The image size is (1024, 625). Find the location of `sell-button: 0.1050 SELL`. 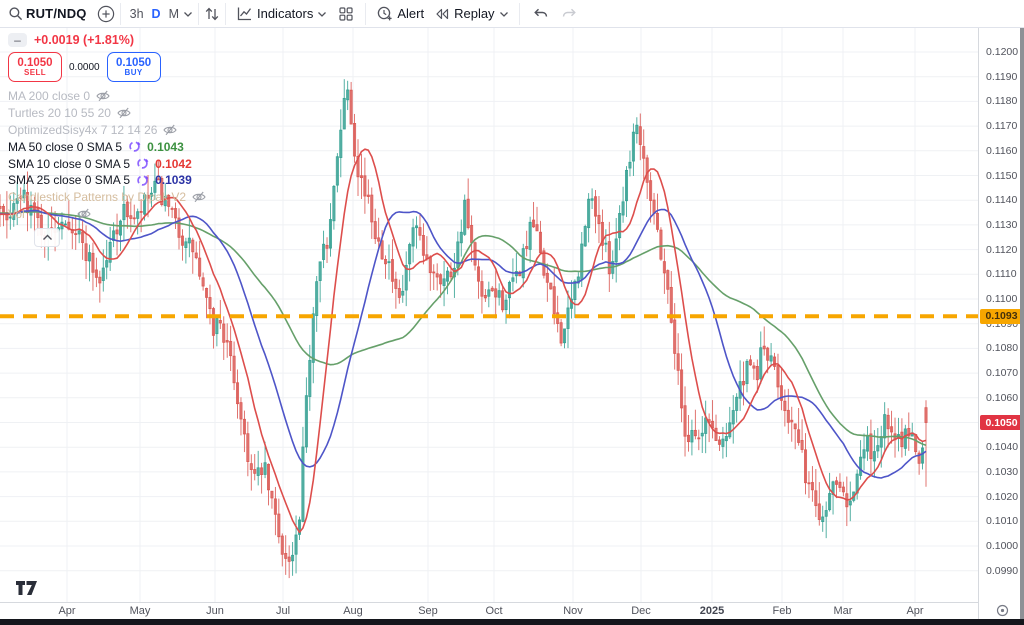

sell-button: 0.1050 SELL is located at coordinates (35, 67).